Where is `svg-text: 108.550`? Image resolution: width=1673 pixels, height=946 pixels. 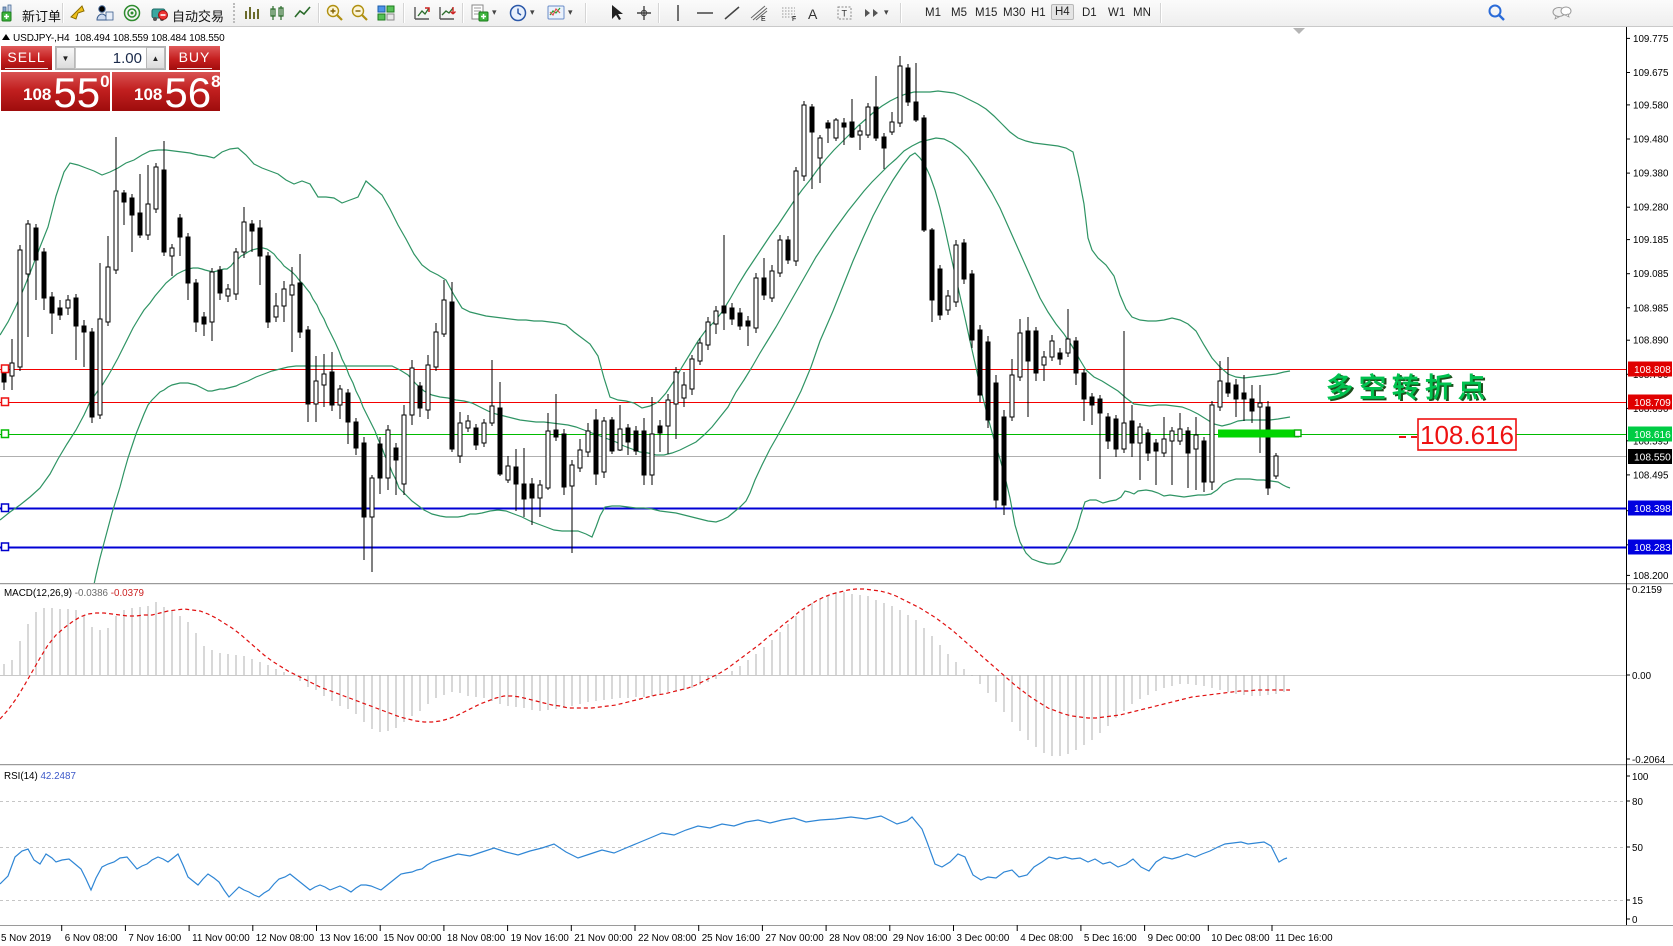 svg-text: 108.550 is located at coordinates (1652, 457).